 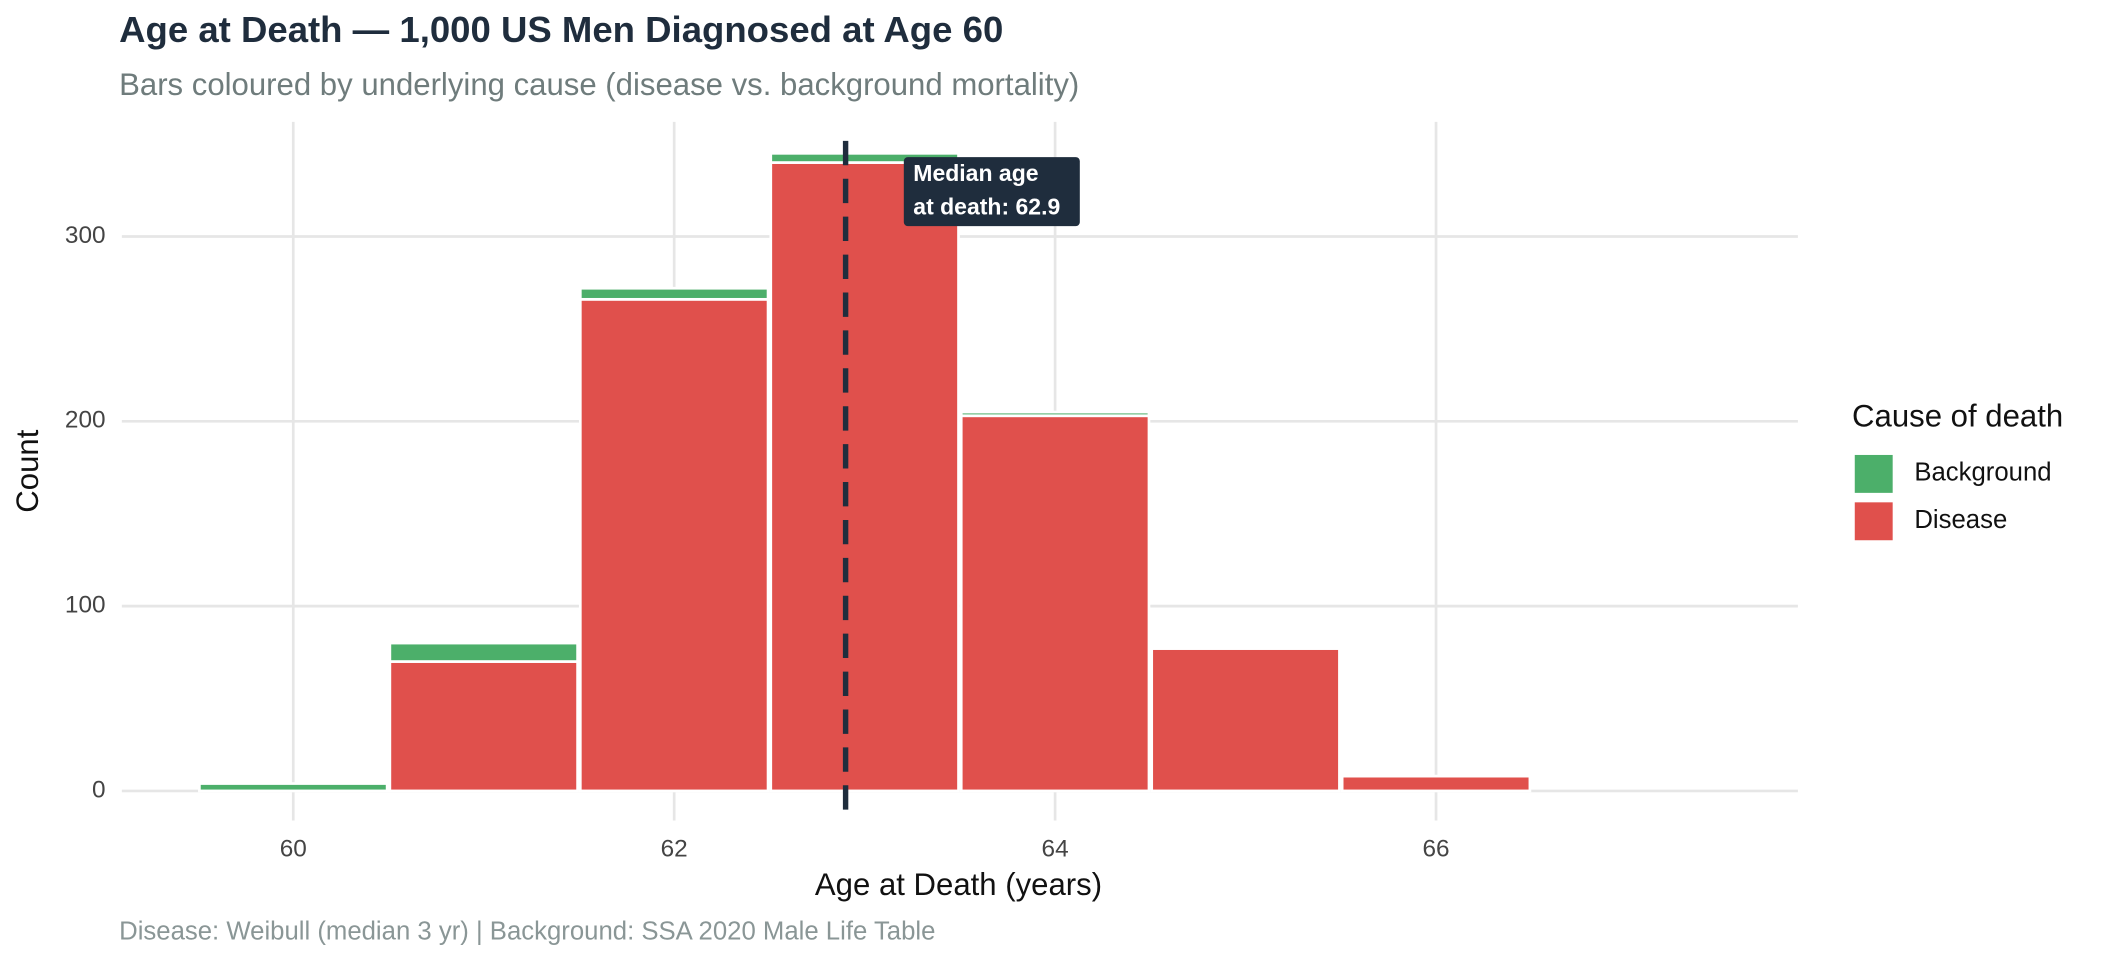 What do you see at coordinates (85, 605) in the screenshot?
I see `y-tick-label: 100` at bounding box center [85, 605].